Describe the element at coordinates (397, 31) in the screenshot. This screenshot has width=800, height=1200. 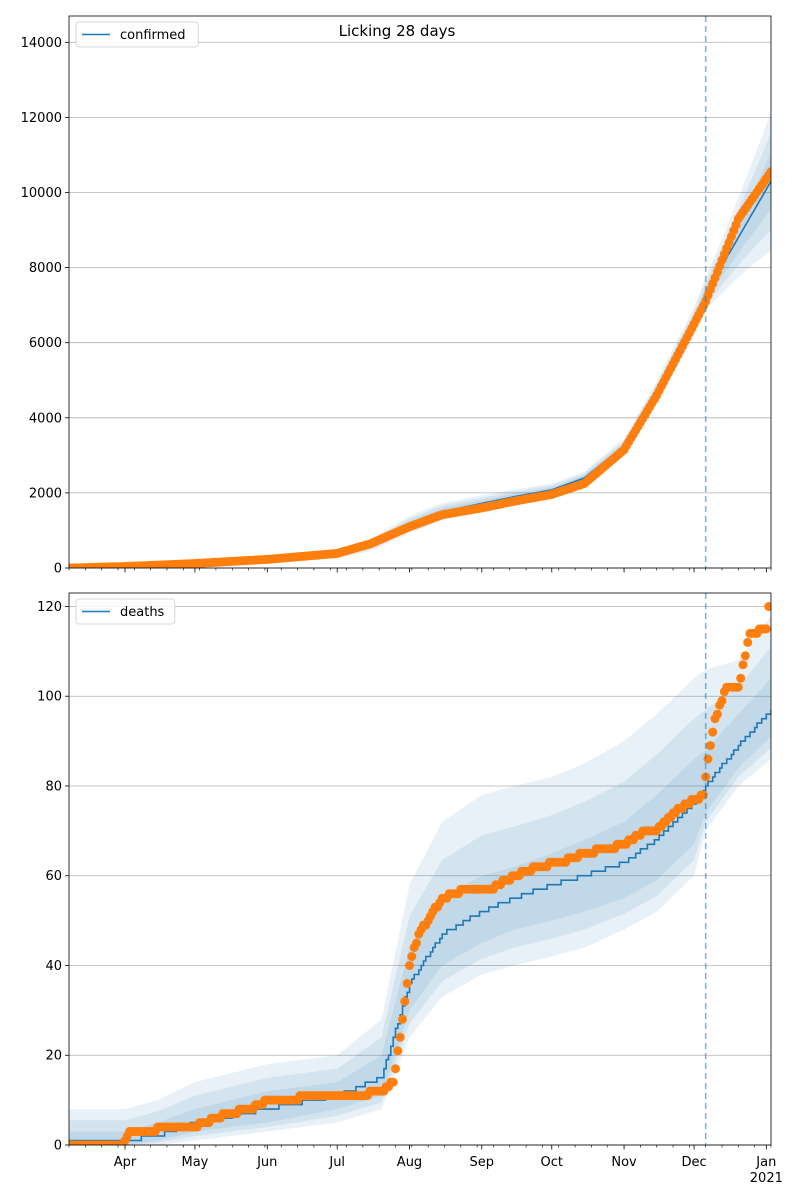
I see `figure-title: Licking 28 days` at that location.